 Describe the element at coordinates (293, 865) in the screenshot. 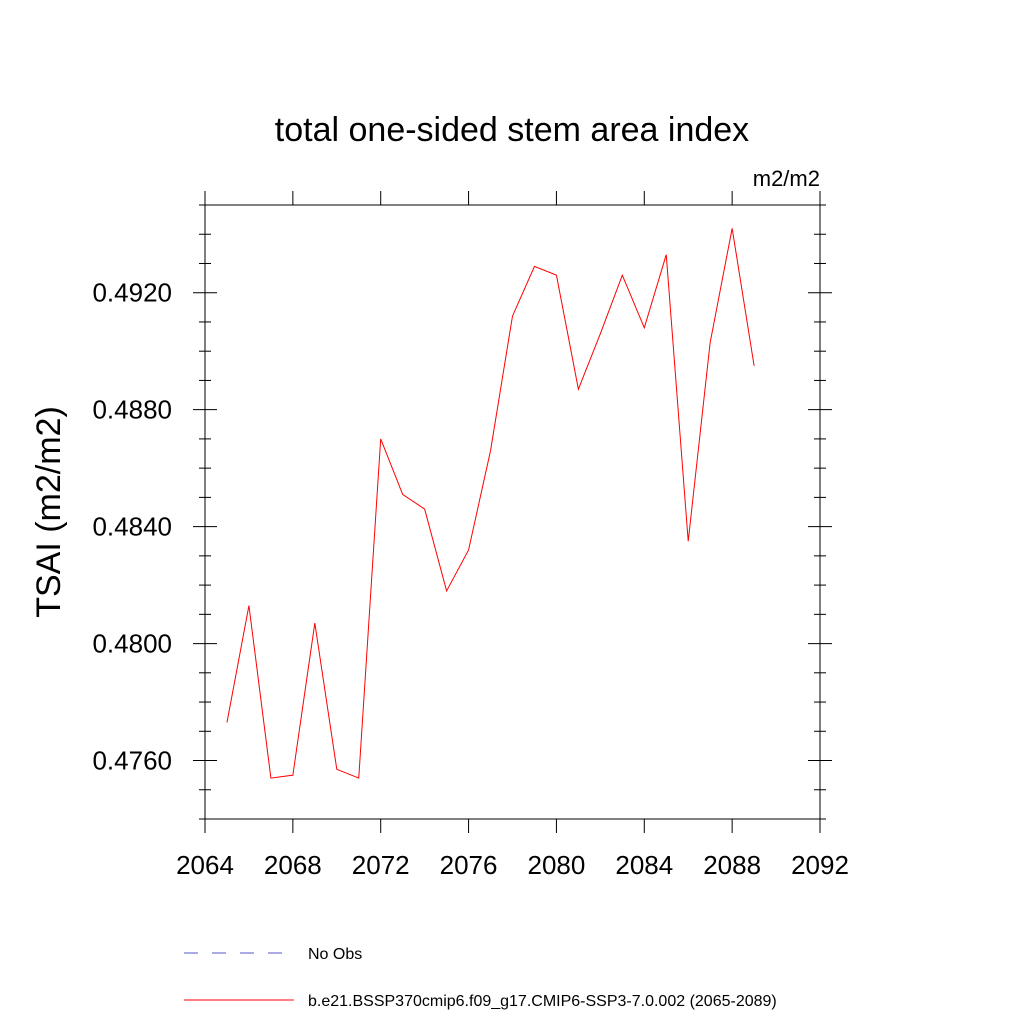

I see `x-tick-label: 2068` at that location.